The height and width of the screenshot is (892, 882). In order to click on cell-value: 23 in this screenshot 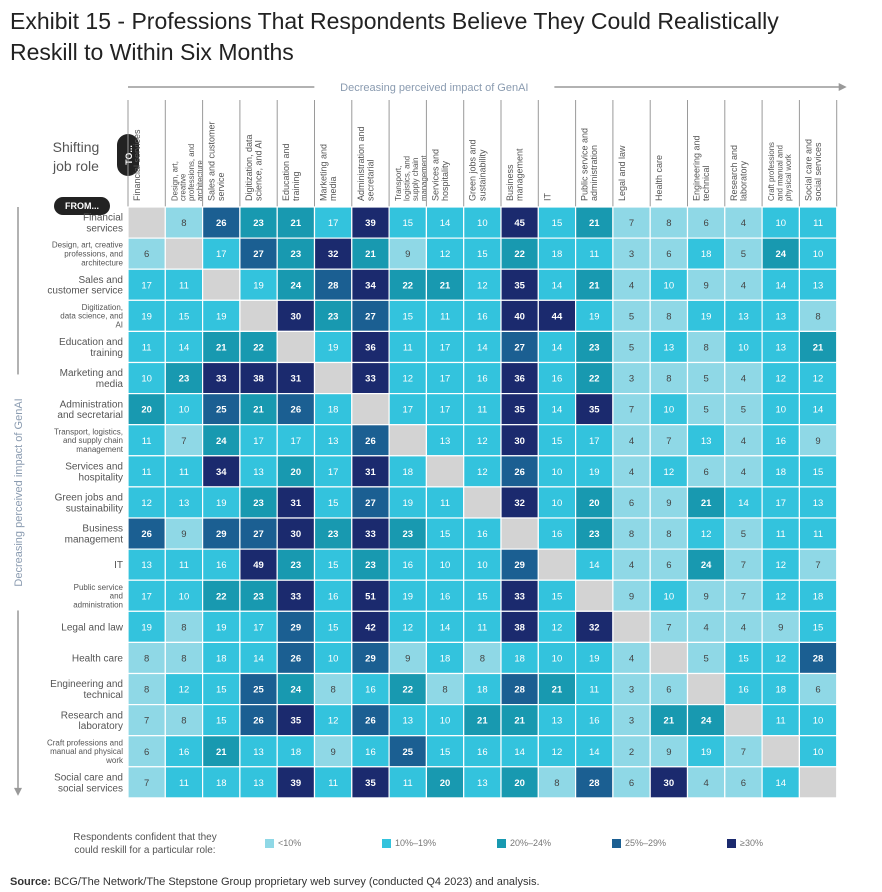, I will do `click(594, 347)`.